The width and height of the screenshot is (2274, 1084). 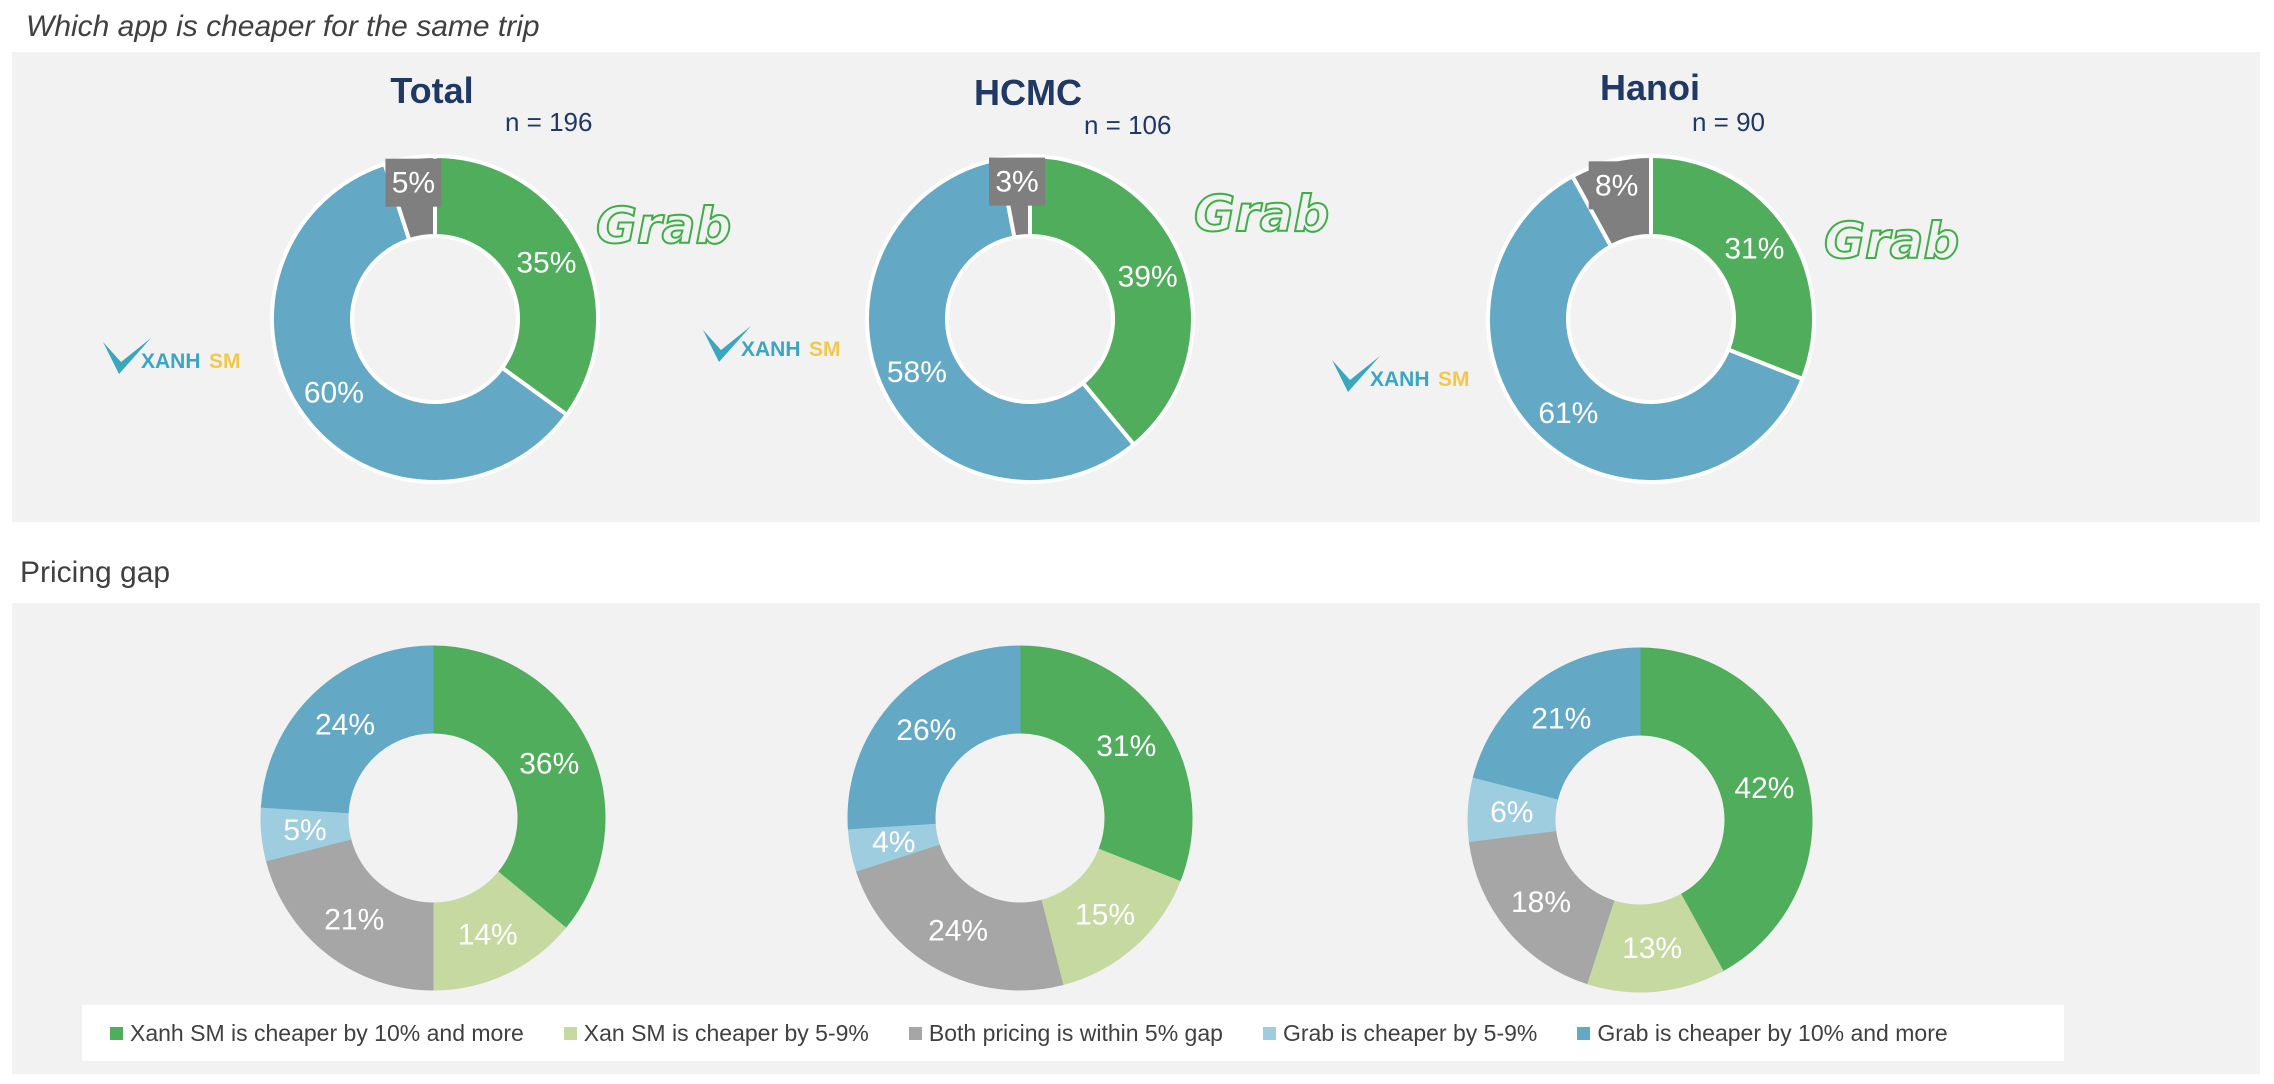 I want to click on chart-title: Total, so click(x=431, y=90).